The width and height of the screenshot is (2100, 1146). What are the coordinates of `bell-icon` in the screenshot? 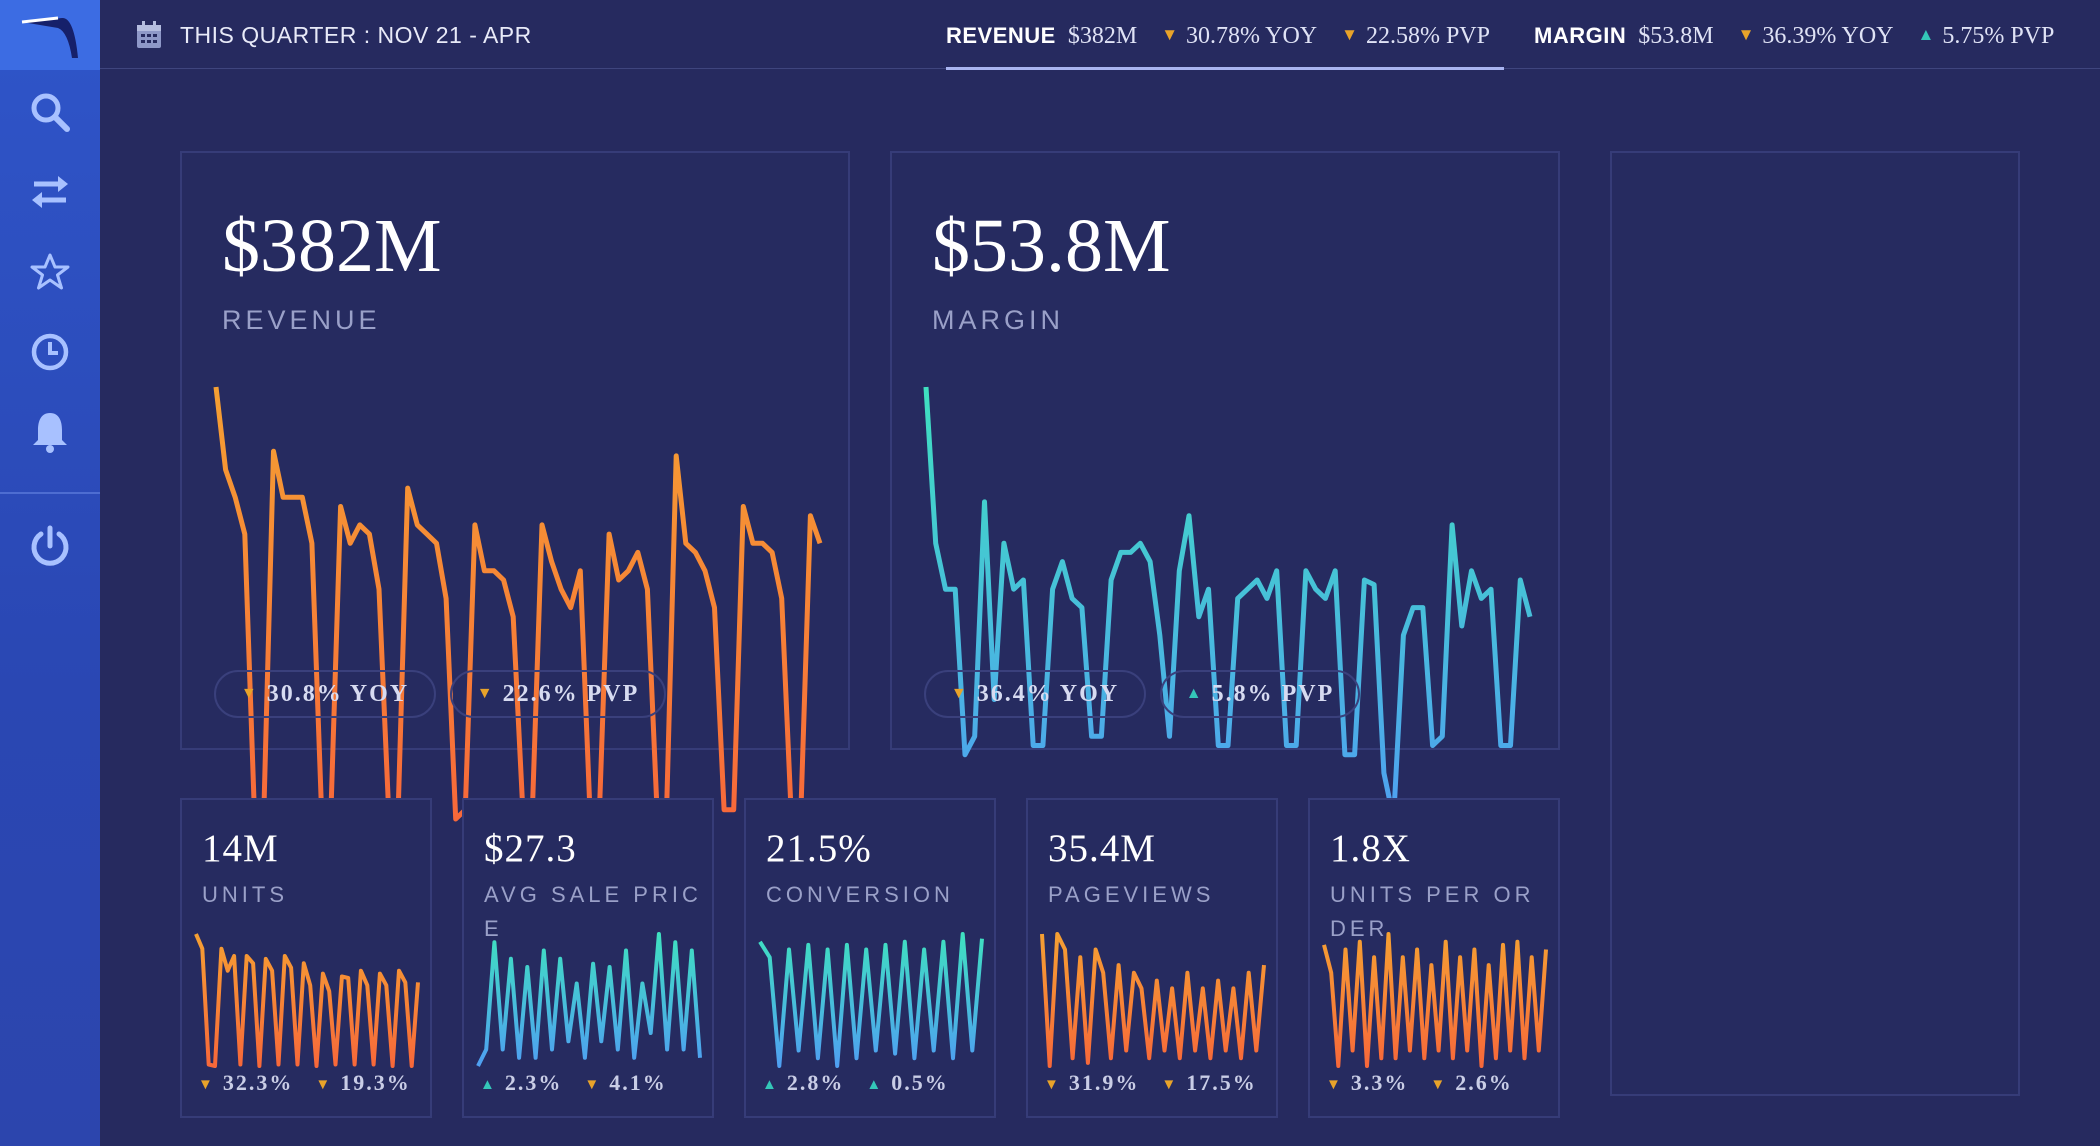 It's located at (50, 433).